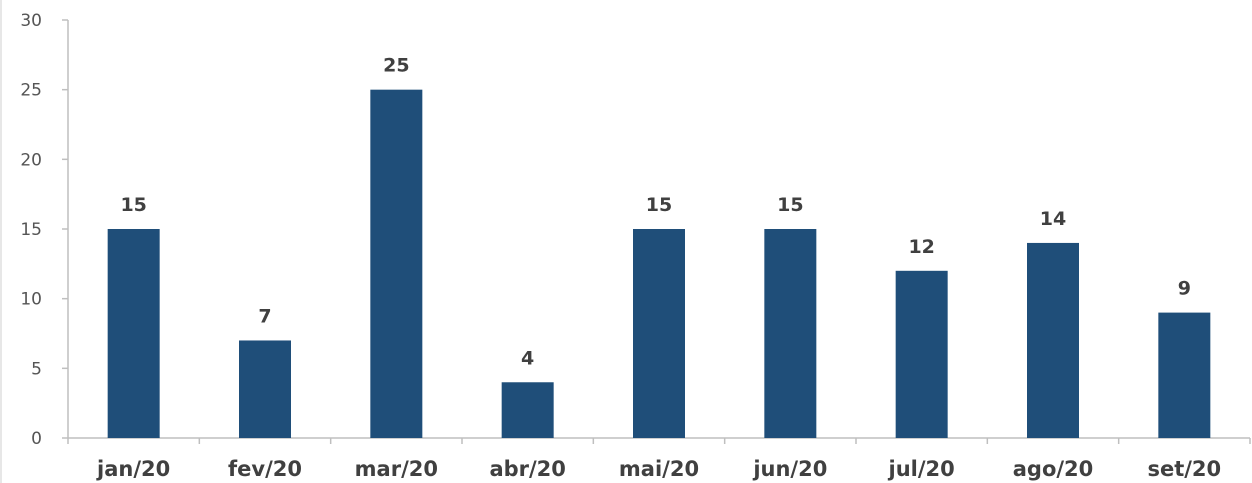 This screenshot has width=1252, height=483. What do you see at coordinates (527, 469) in the screenshot?
I see `category-label: abr/20` at bounding box center [527, 469].